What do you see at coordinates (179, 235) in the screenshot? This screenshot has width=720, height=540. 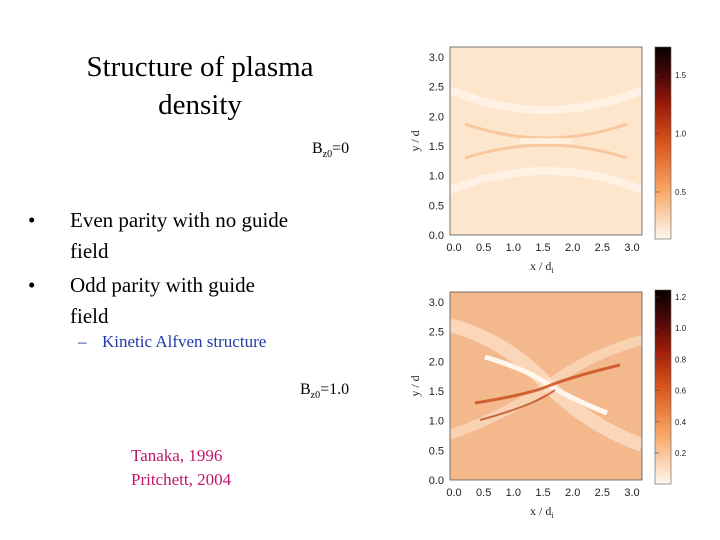 I see `bullet-text: Even parity with no guide field` at bounding box center [179, 235].